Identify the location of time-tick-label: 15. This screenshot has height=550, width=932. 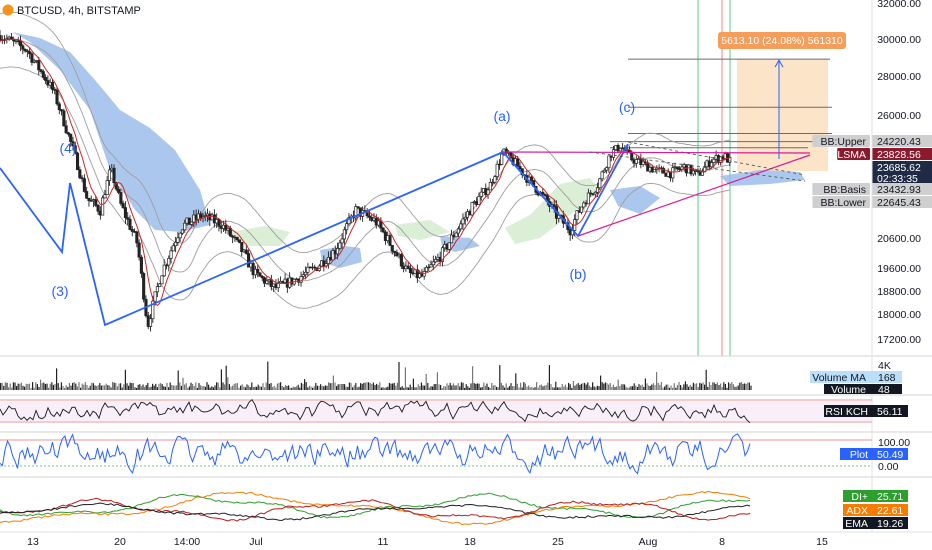
(822, 542).